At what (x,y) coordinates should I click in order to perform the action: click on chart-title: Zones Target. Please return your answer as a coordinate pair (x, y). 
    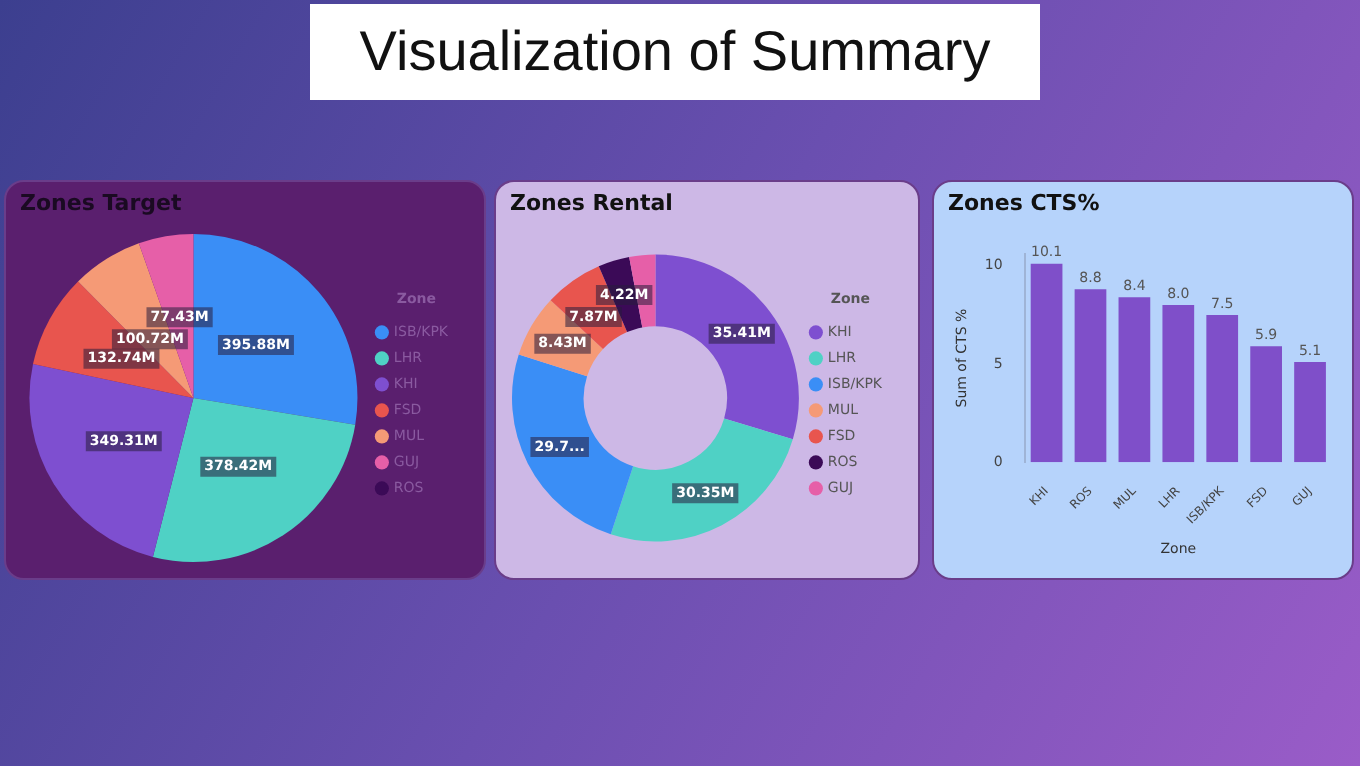
    Looking at the image, I should click on (101, 203).